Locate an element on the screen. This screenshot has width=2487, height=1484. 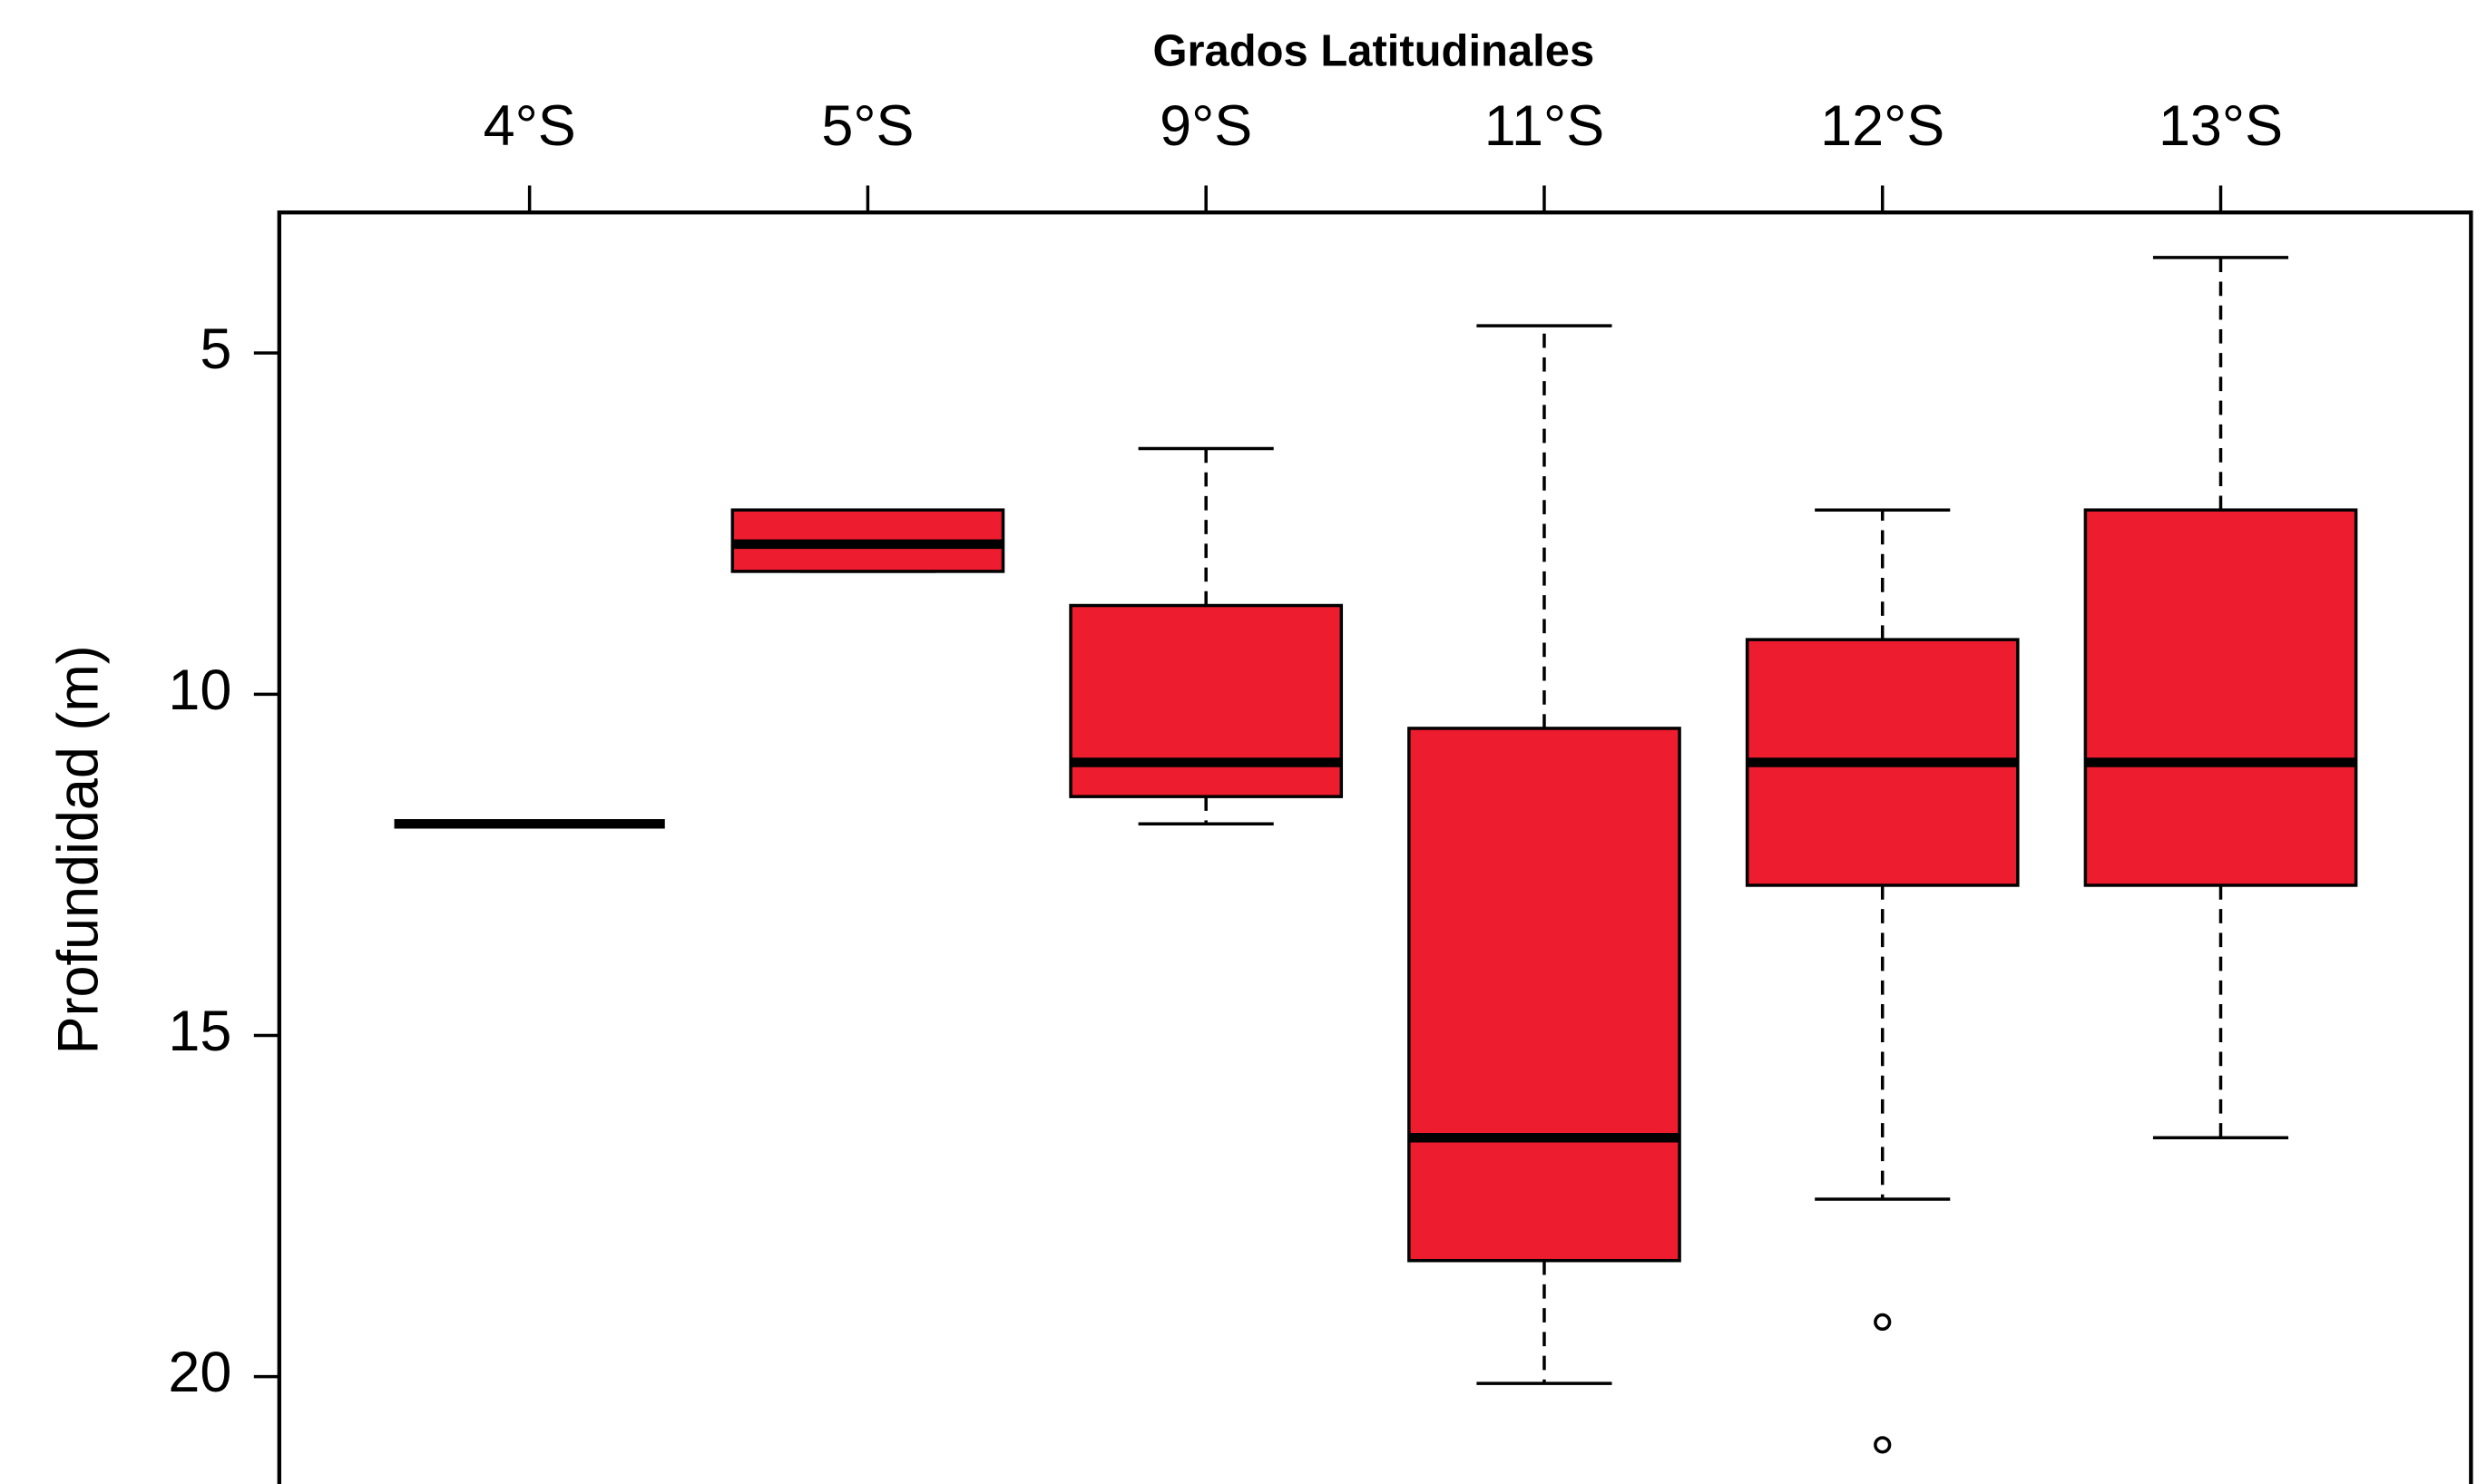
y-tick-label: 10 is located at coordinates (199, 690).